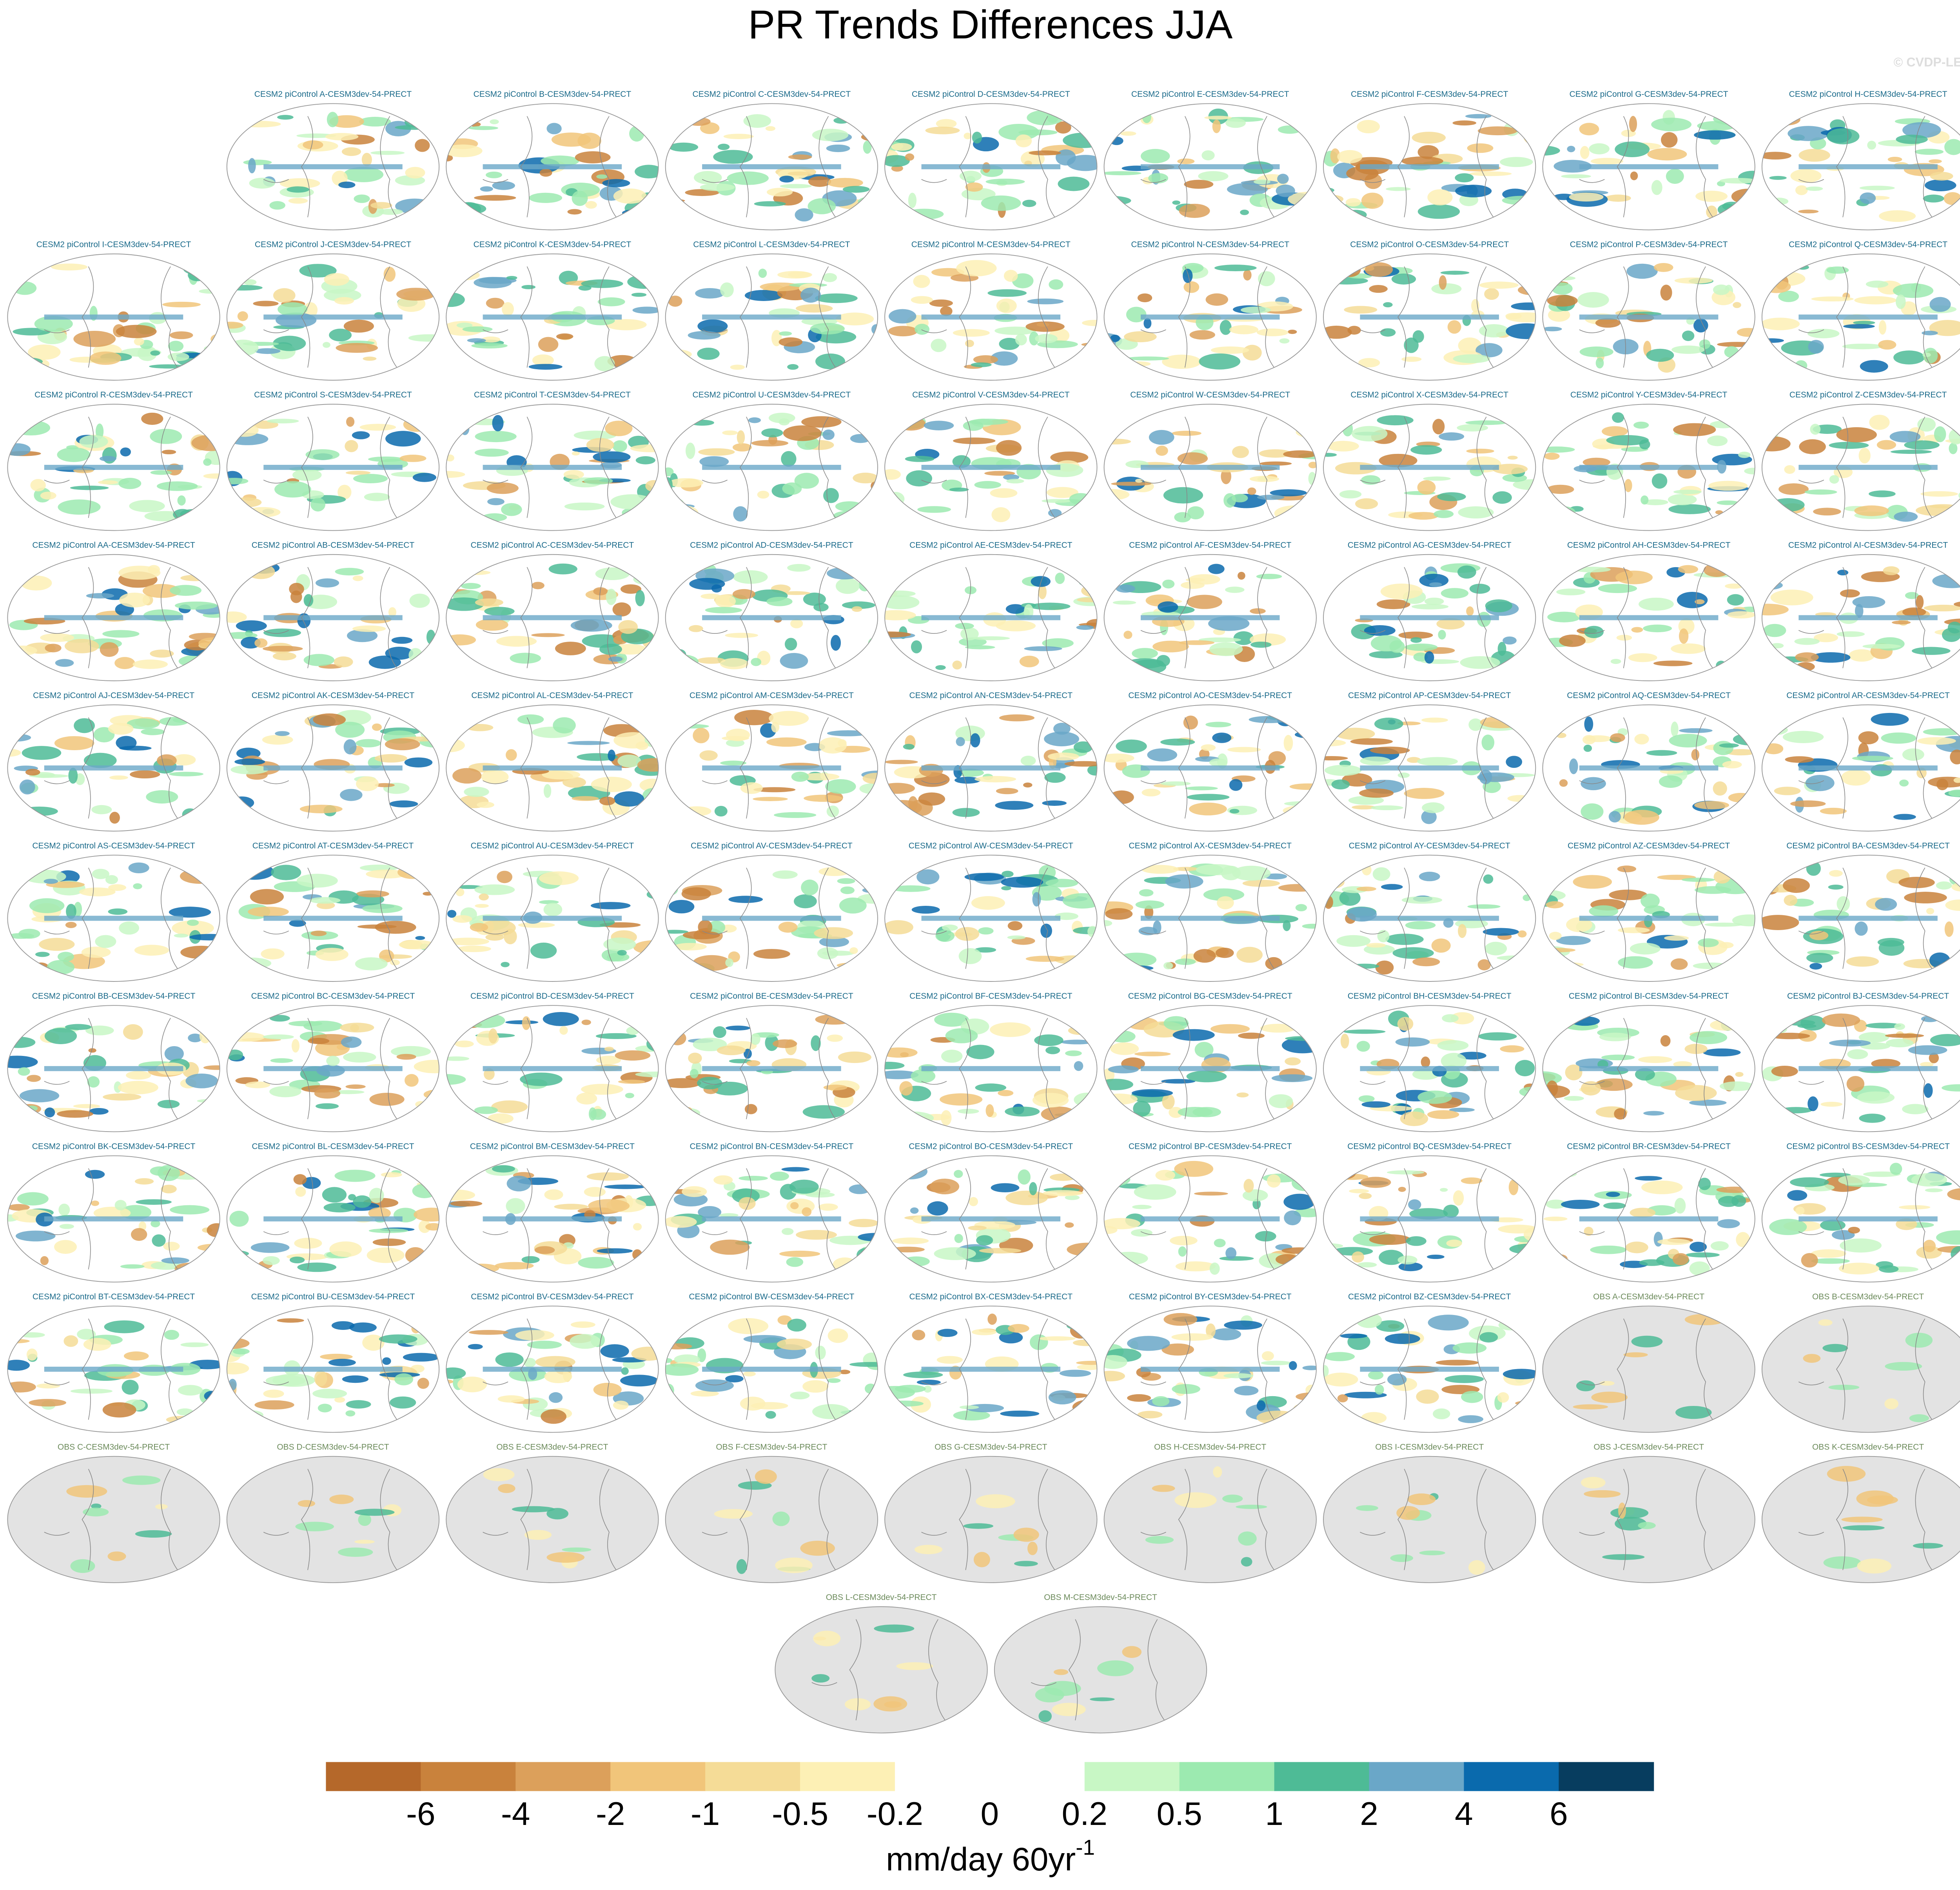 The height and width of the screenshot is (1890, 1960). What do you see at coordinates (991, 997) in the screenshot?
I see `panel-title: CESM2 piControl BF-CESM3dev-54-PRECT` at bounding box center [991, 997].